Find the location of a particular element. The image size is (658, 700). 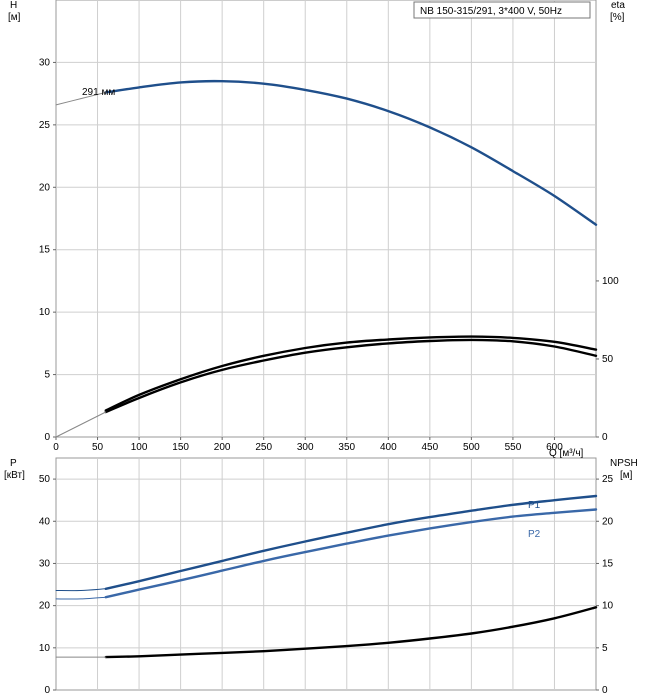

y-tick-label: 5 is located at coordinates (47, 375).